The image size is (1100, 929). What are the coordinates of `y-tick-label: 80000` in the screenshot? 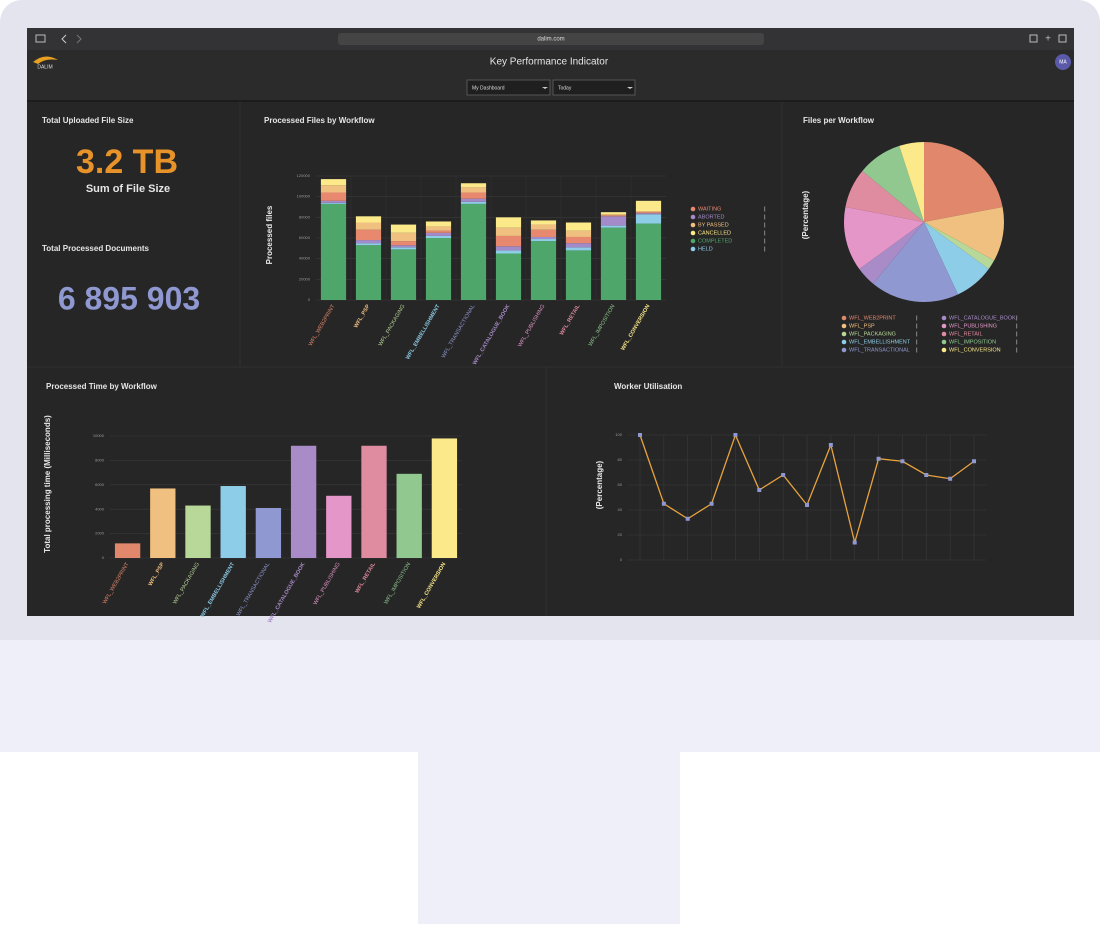 It's located at (305, 216).